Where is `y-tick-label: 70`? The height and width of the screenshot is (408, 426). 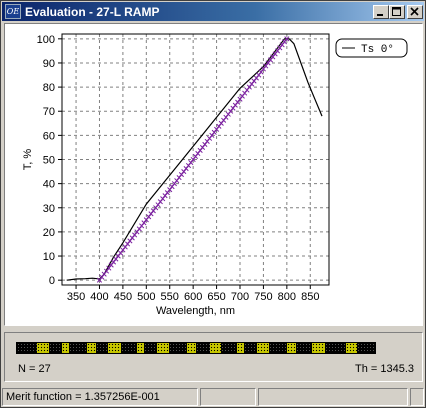
y-tick-label: 70 is located at coordinates (49, 112).